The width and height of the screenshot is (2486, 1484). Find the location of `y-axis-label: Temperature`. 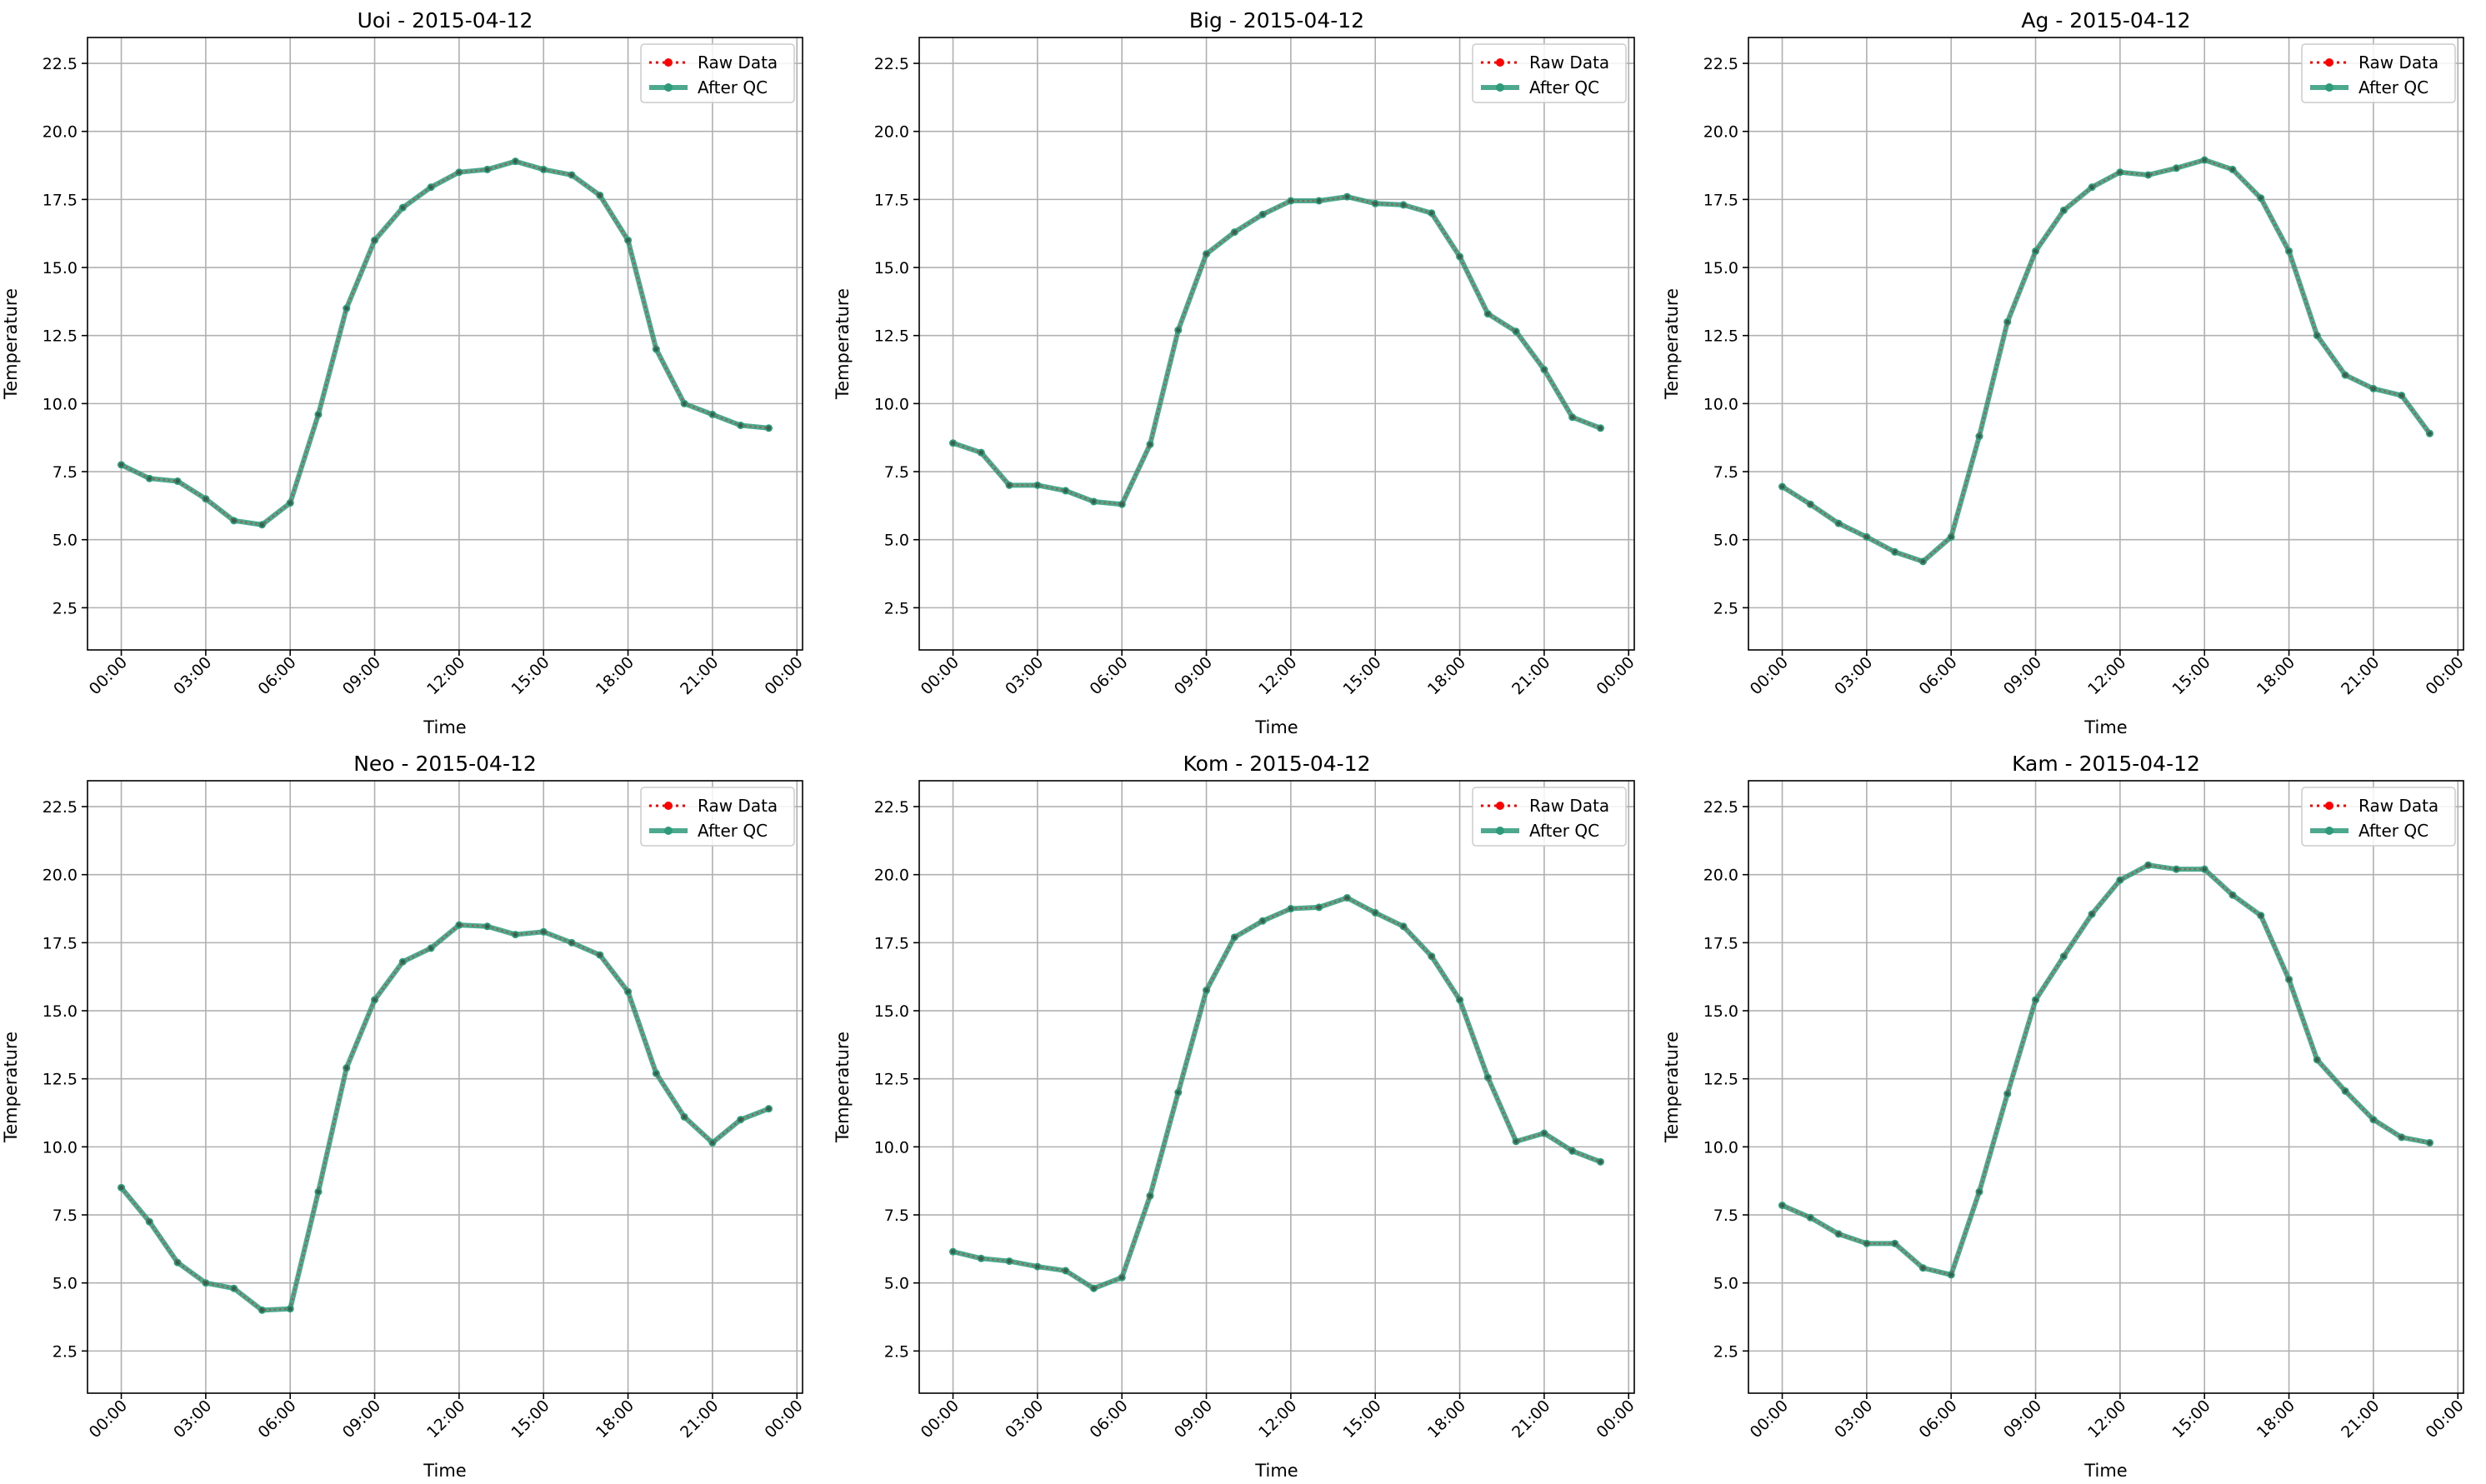

y-axis-label: Temperature is located at coordinates (843, 1088).